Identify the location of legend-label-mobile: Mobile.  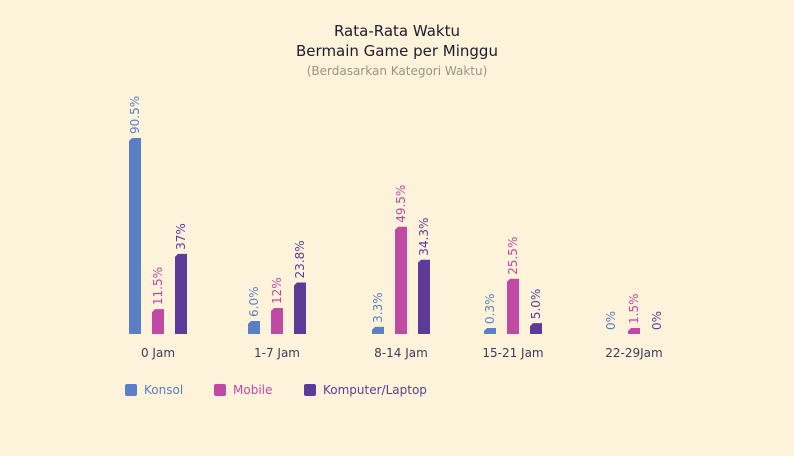
(253, 390).